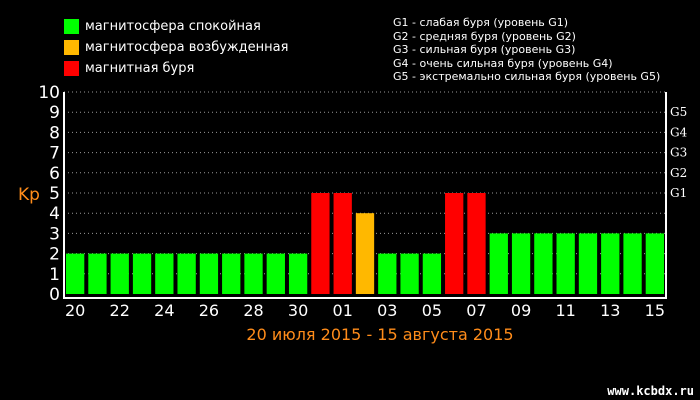  I want to click on x-tick-label: 05, so click(432, 310).